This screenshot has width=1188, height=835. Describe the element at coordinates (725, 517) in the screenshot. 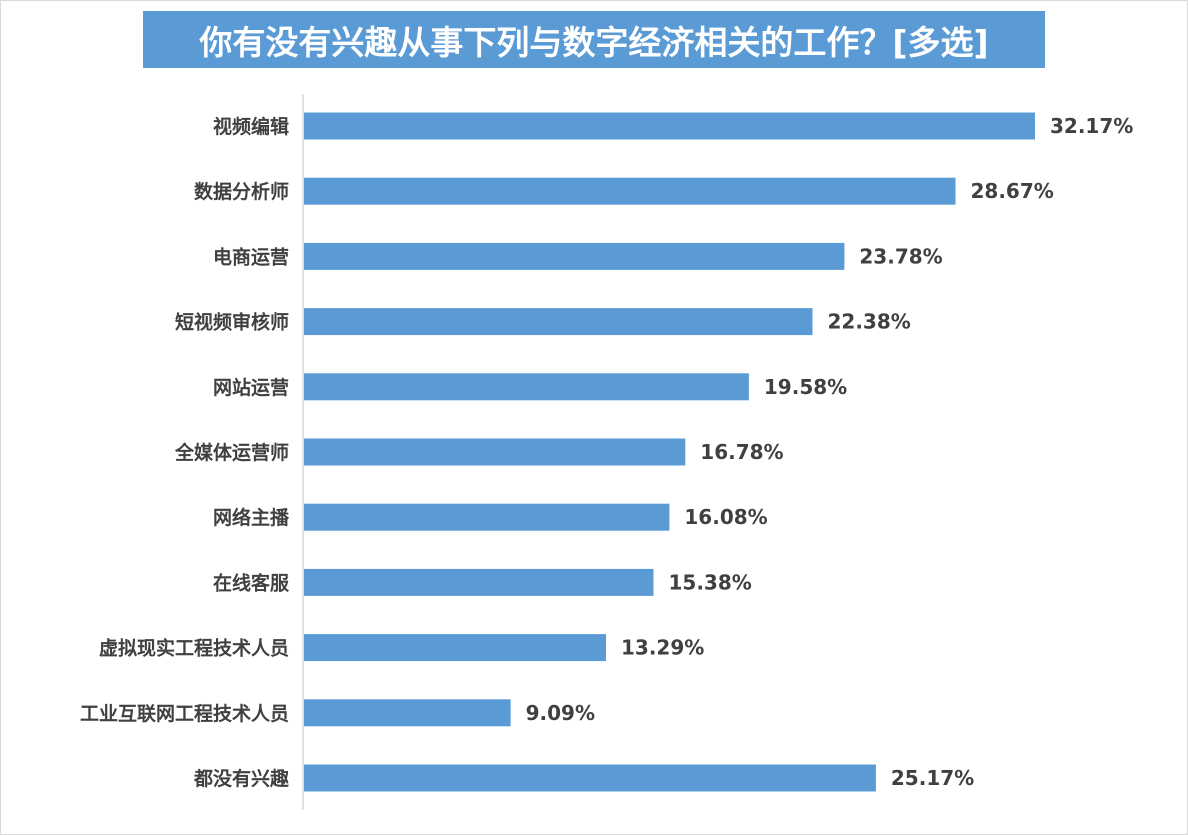

I see `data-label: 16.08%` at that location.